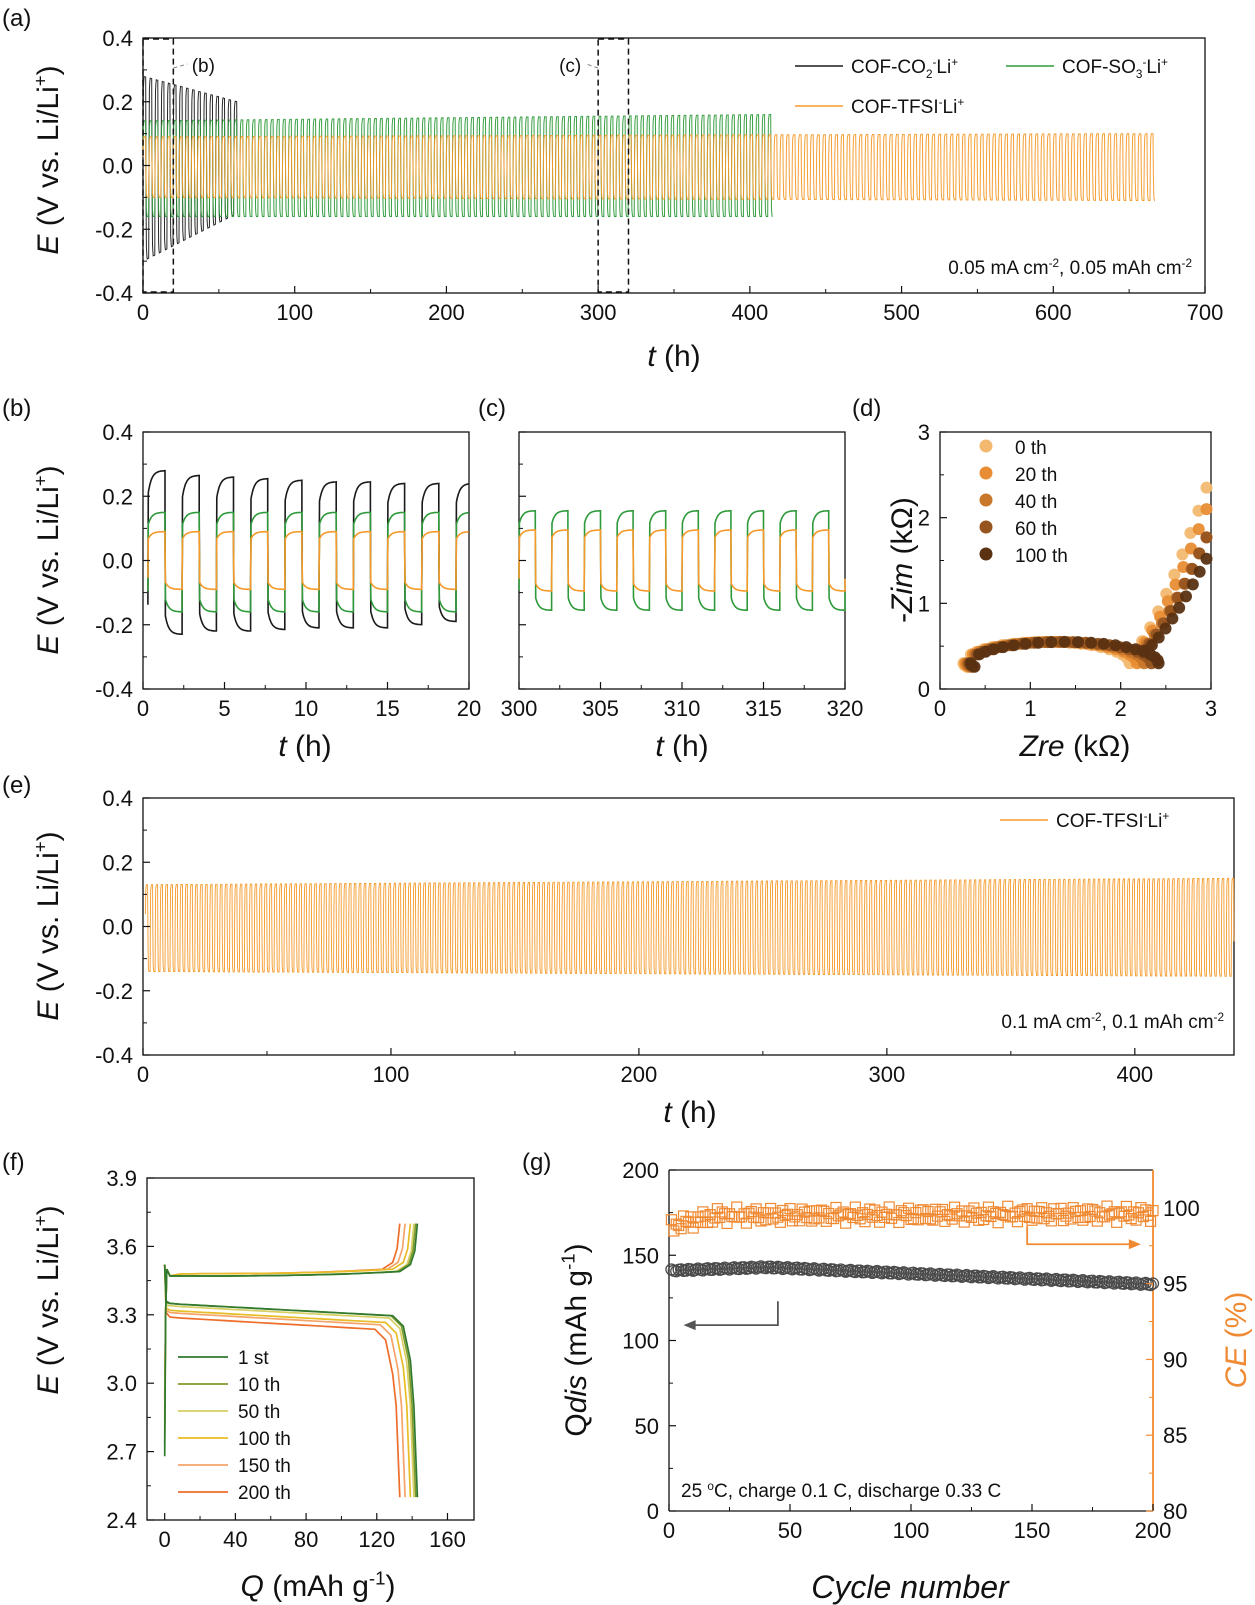  Describe the element at coordinates (117, 432) in the screenshot. I see `panel-b-y-tick-label: 0.4` at that location.